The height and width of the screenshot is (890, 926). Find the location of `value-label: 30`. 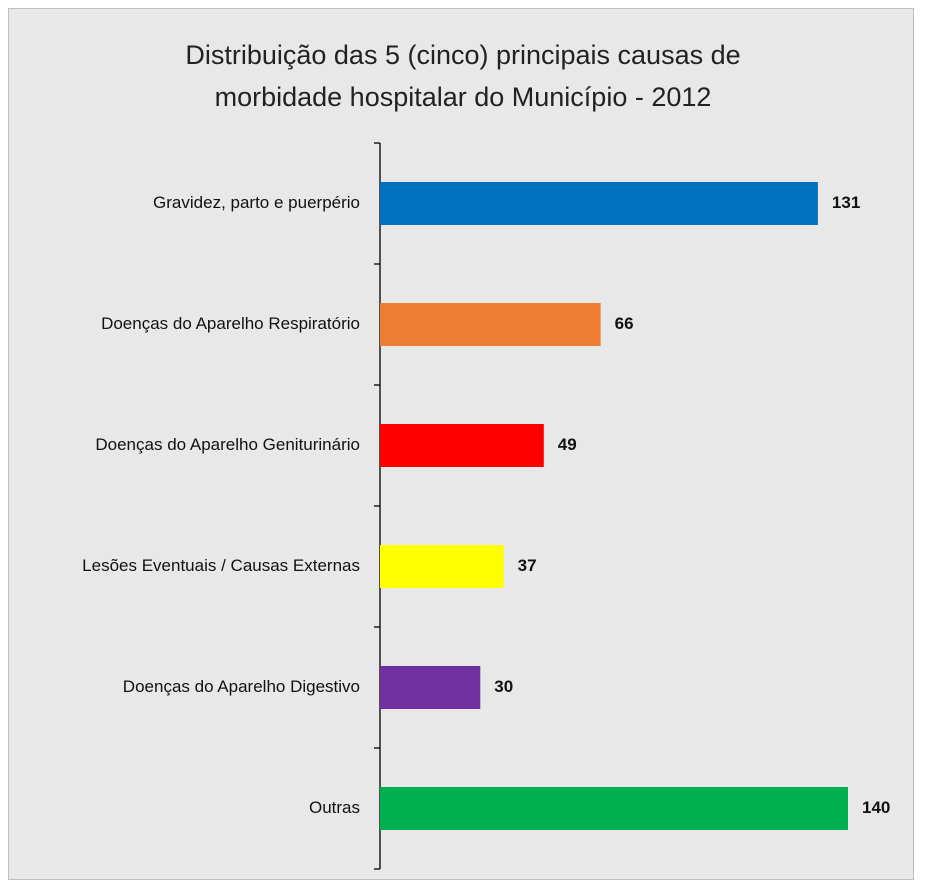

value-label: 30 is located at coordinates (503, 686).